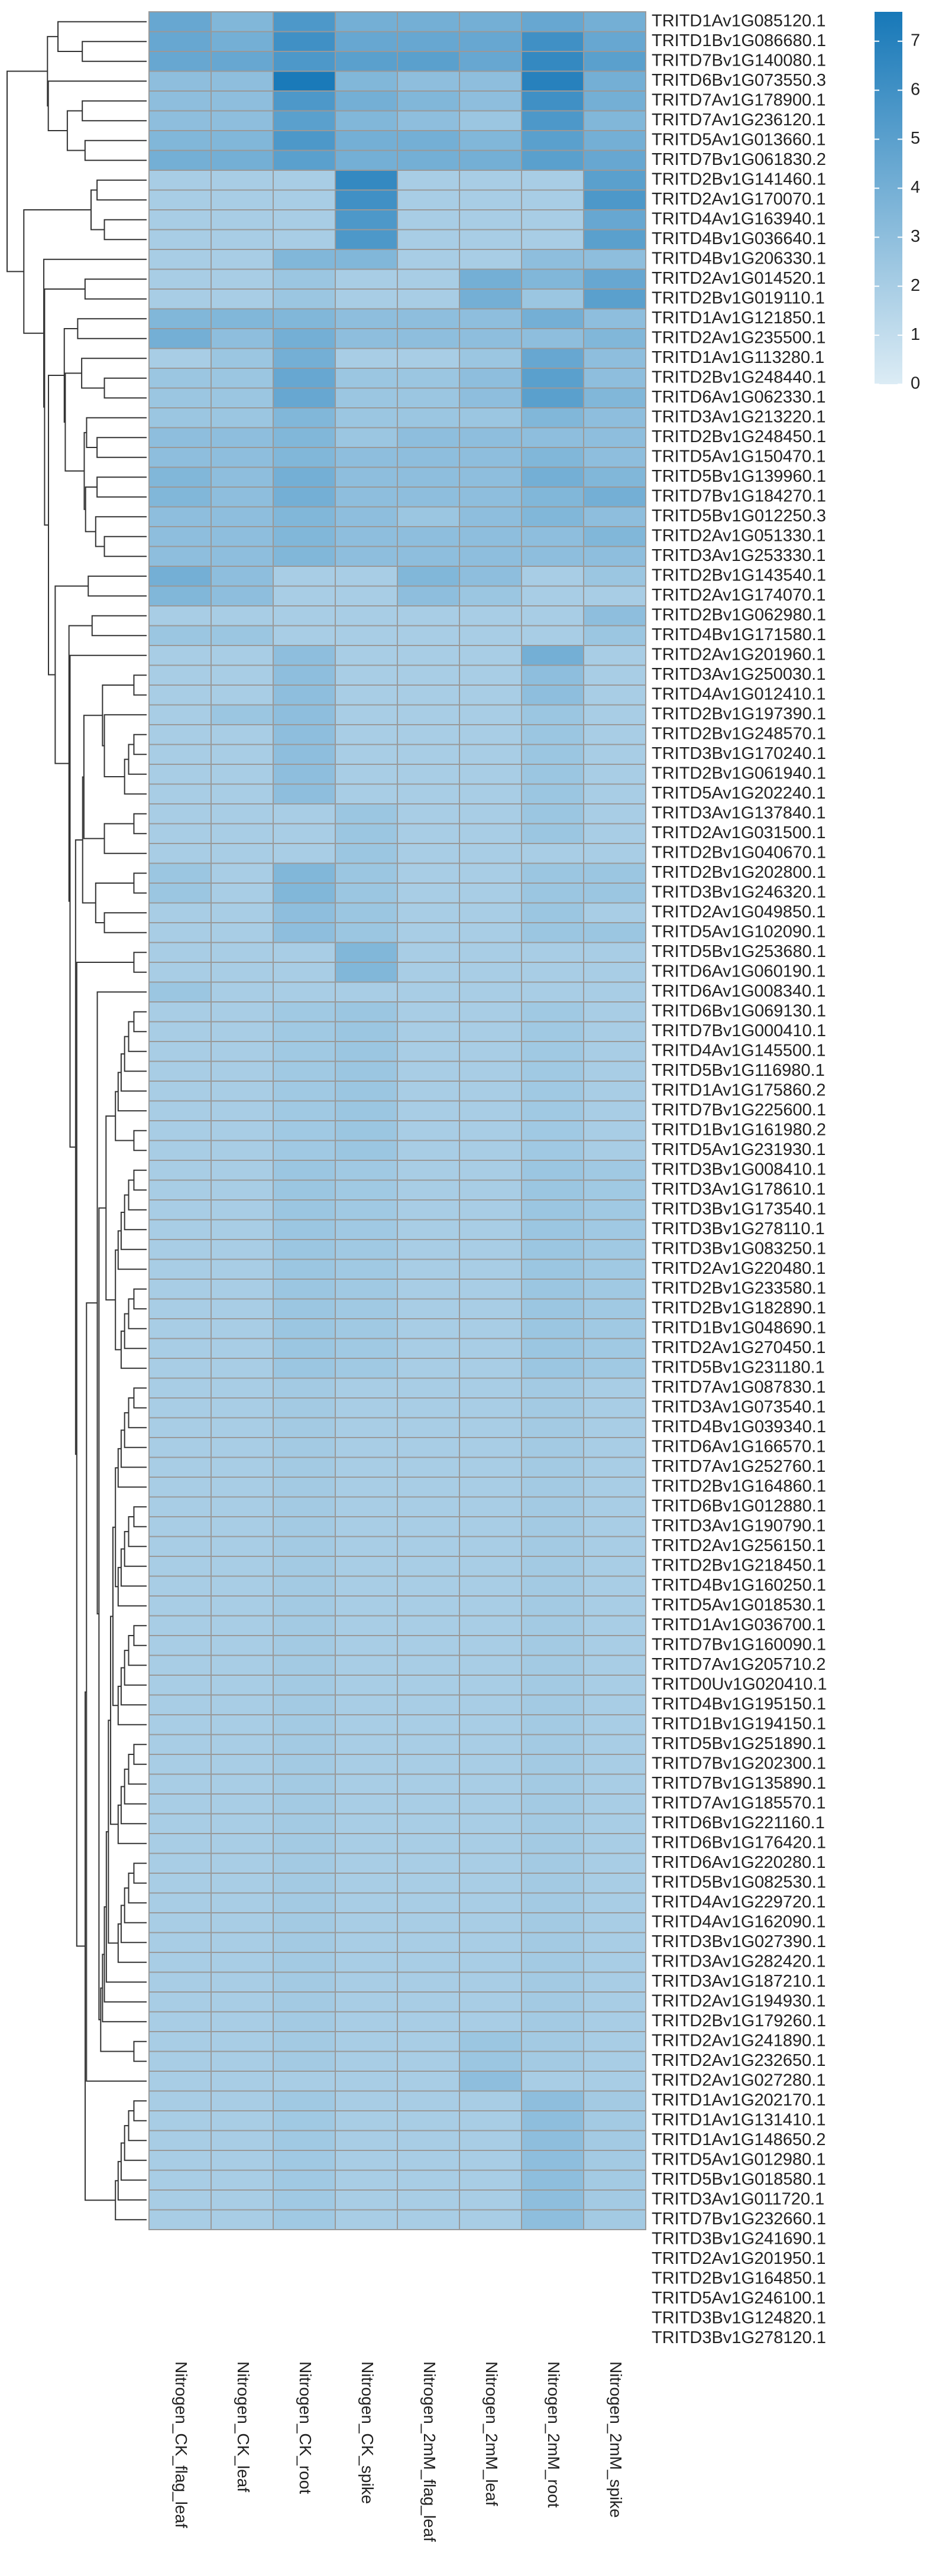 The width and height of the screenshot is (939, 2576). What do you see at coordinates (738, 971) in the screenshot?
I see `row-label: TRITD6Av1G060190.1` at bounding box center [738, 971].